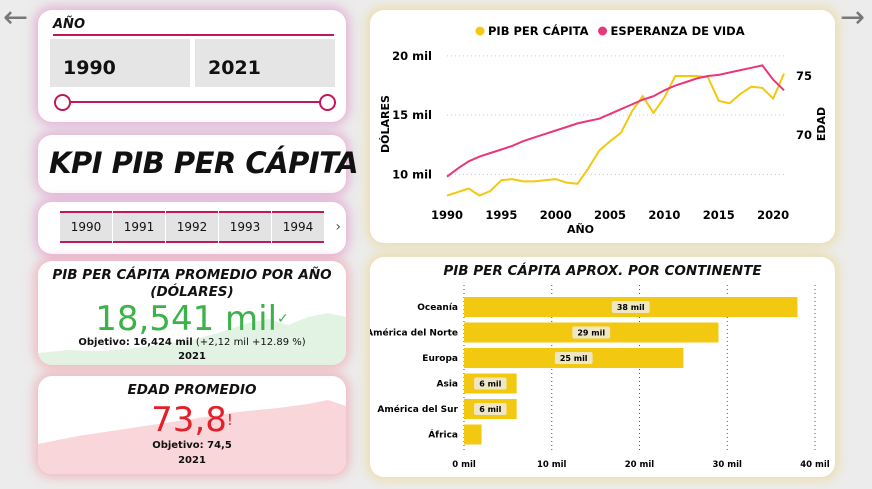 Image resolution: width=872 pixels, height=489 pixels. I want to click on x-tick-label: 30 mil, so click(728, 465).